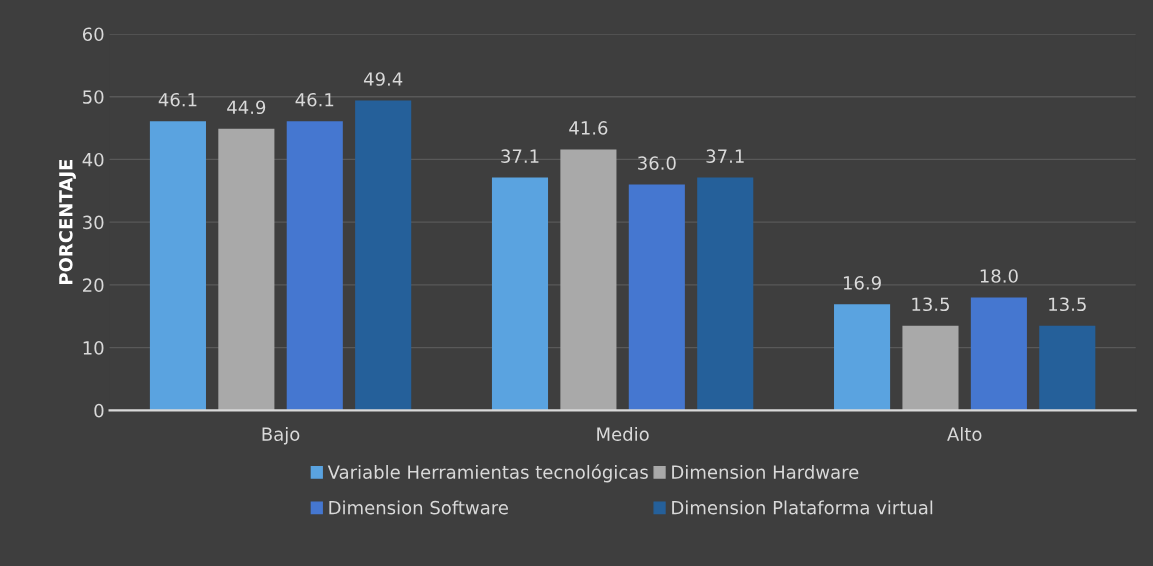 The image size is (1153, 566). I want to click on x-tick-label: Medio, so click(623, 434).